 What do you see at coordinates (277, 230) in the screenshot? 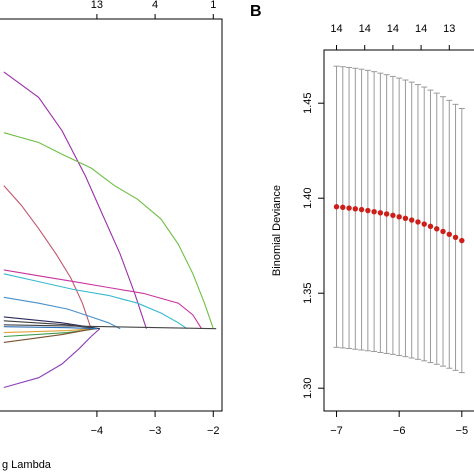
I see `panel-b-y-axis-label: Binomial Deviance` at bounding box center [277, 230].